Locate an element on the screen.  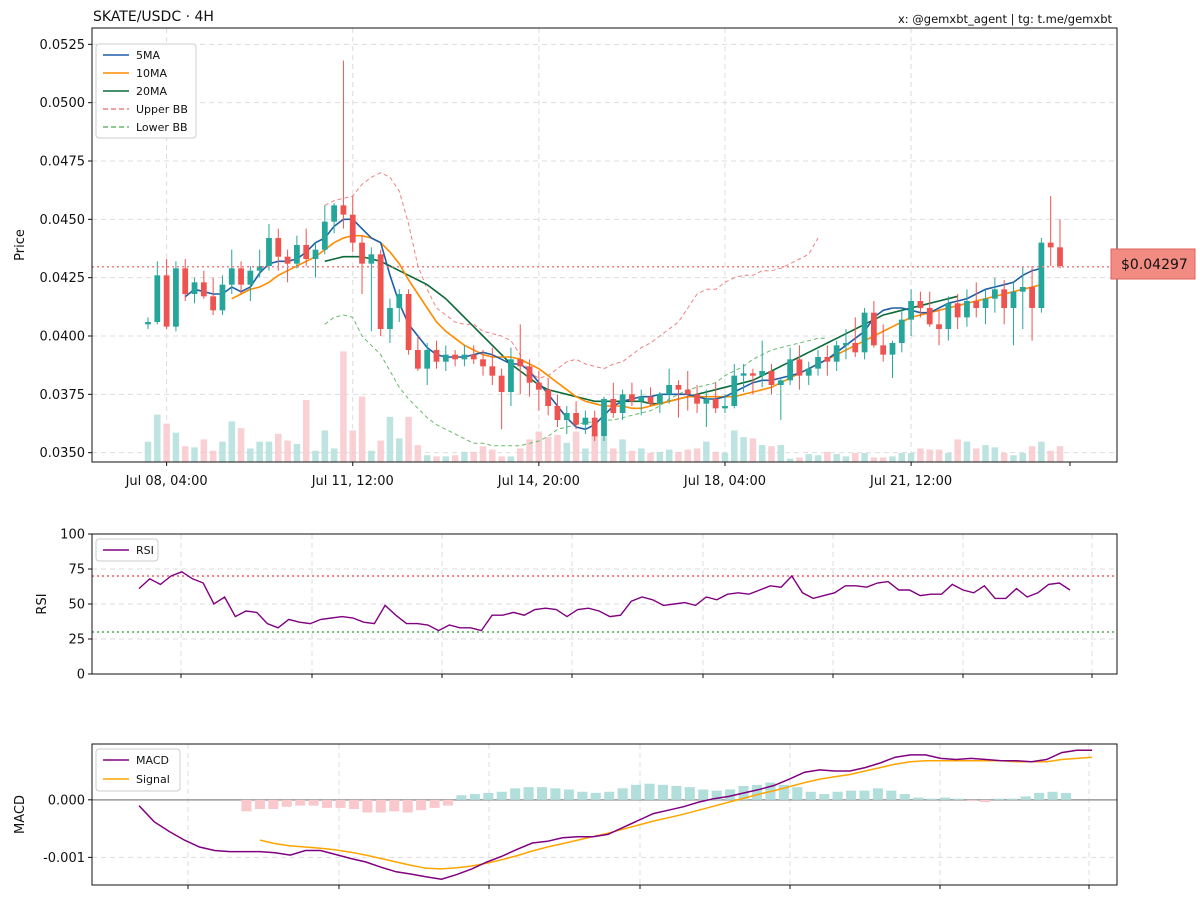
macd-axes: -0.001 0.000 MACD is located at coordinates (565, 816).